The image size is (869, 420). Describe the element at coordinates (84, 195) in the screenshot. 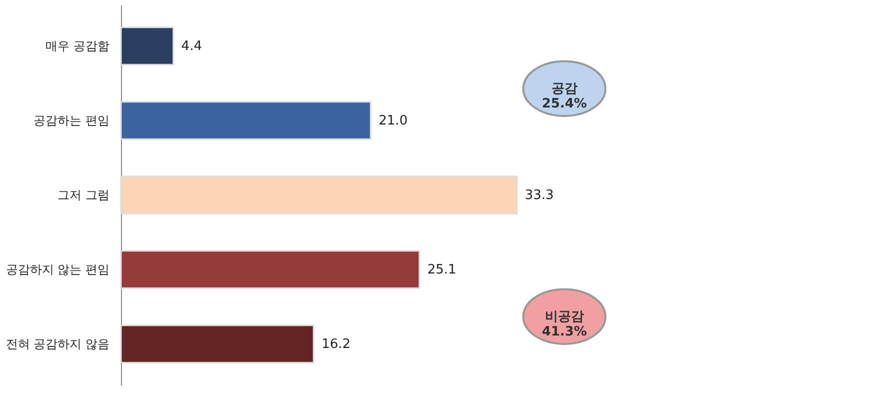

I see `y-tick-label: 그저 그럼` at that location.